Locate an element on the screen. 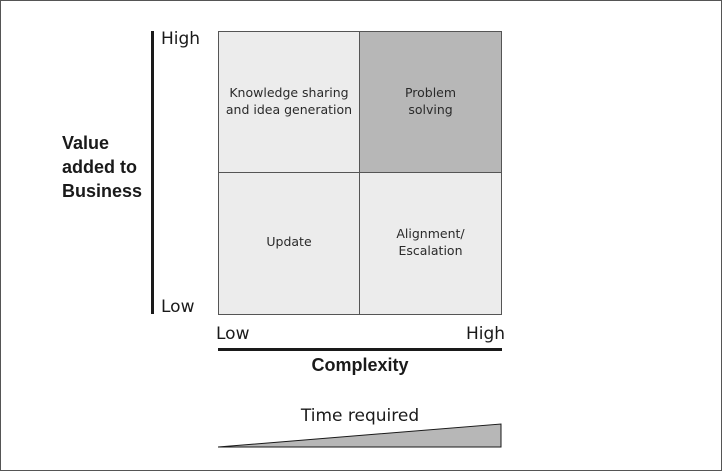 This screenshot has width=722, height=471. quadrant-label: Update is located at coordinates (289, 241).